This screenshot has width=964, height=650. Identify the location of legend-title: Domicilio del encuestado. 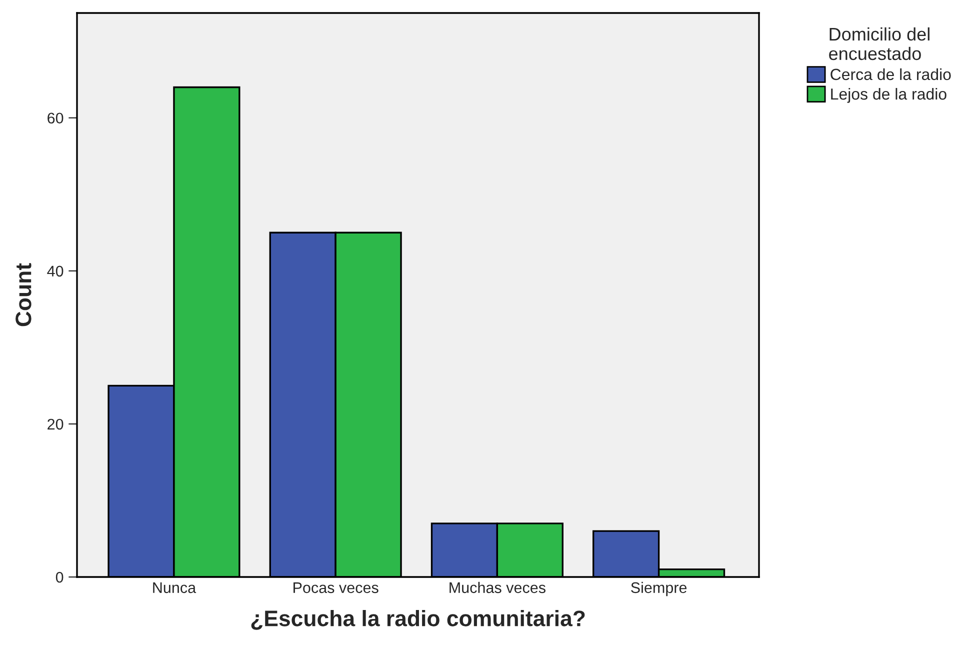
(879, 43).